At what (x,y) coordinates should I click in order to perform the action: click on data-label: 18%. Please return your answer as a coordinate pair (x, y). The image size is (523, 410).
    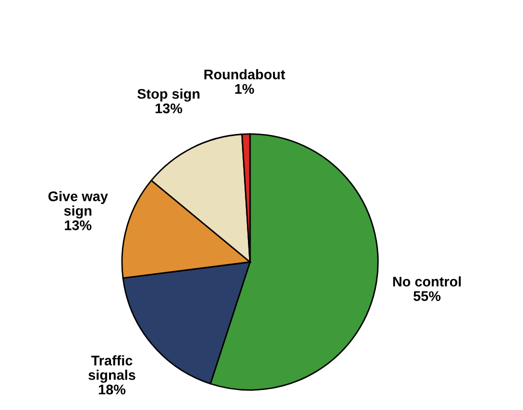
    Looking at the image, I should click on (112, 389).